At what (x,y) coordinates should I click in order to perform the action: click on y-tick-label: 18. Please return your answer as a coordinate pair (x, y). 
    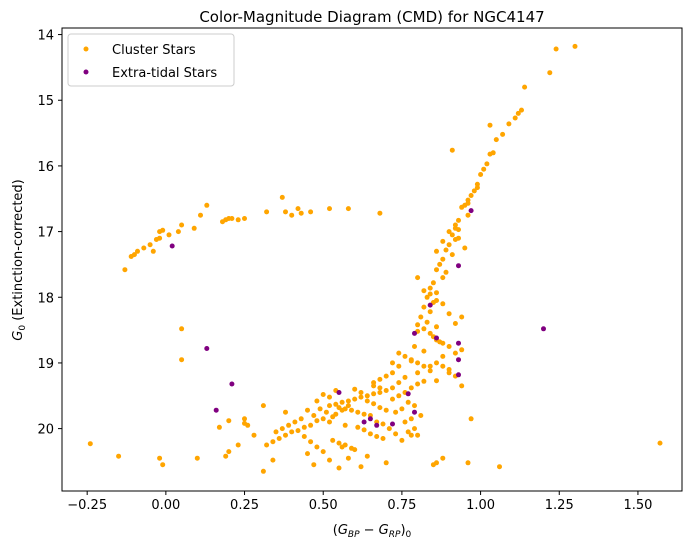
    Looking at the image, I should click on (45, 298).